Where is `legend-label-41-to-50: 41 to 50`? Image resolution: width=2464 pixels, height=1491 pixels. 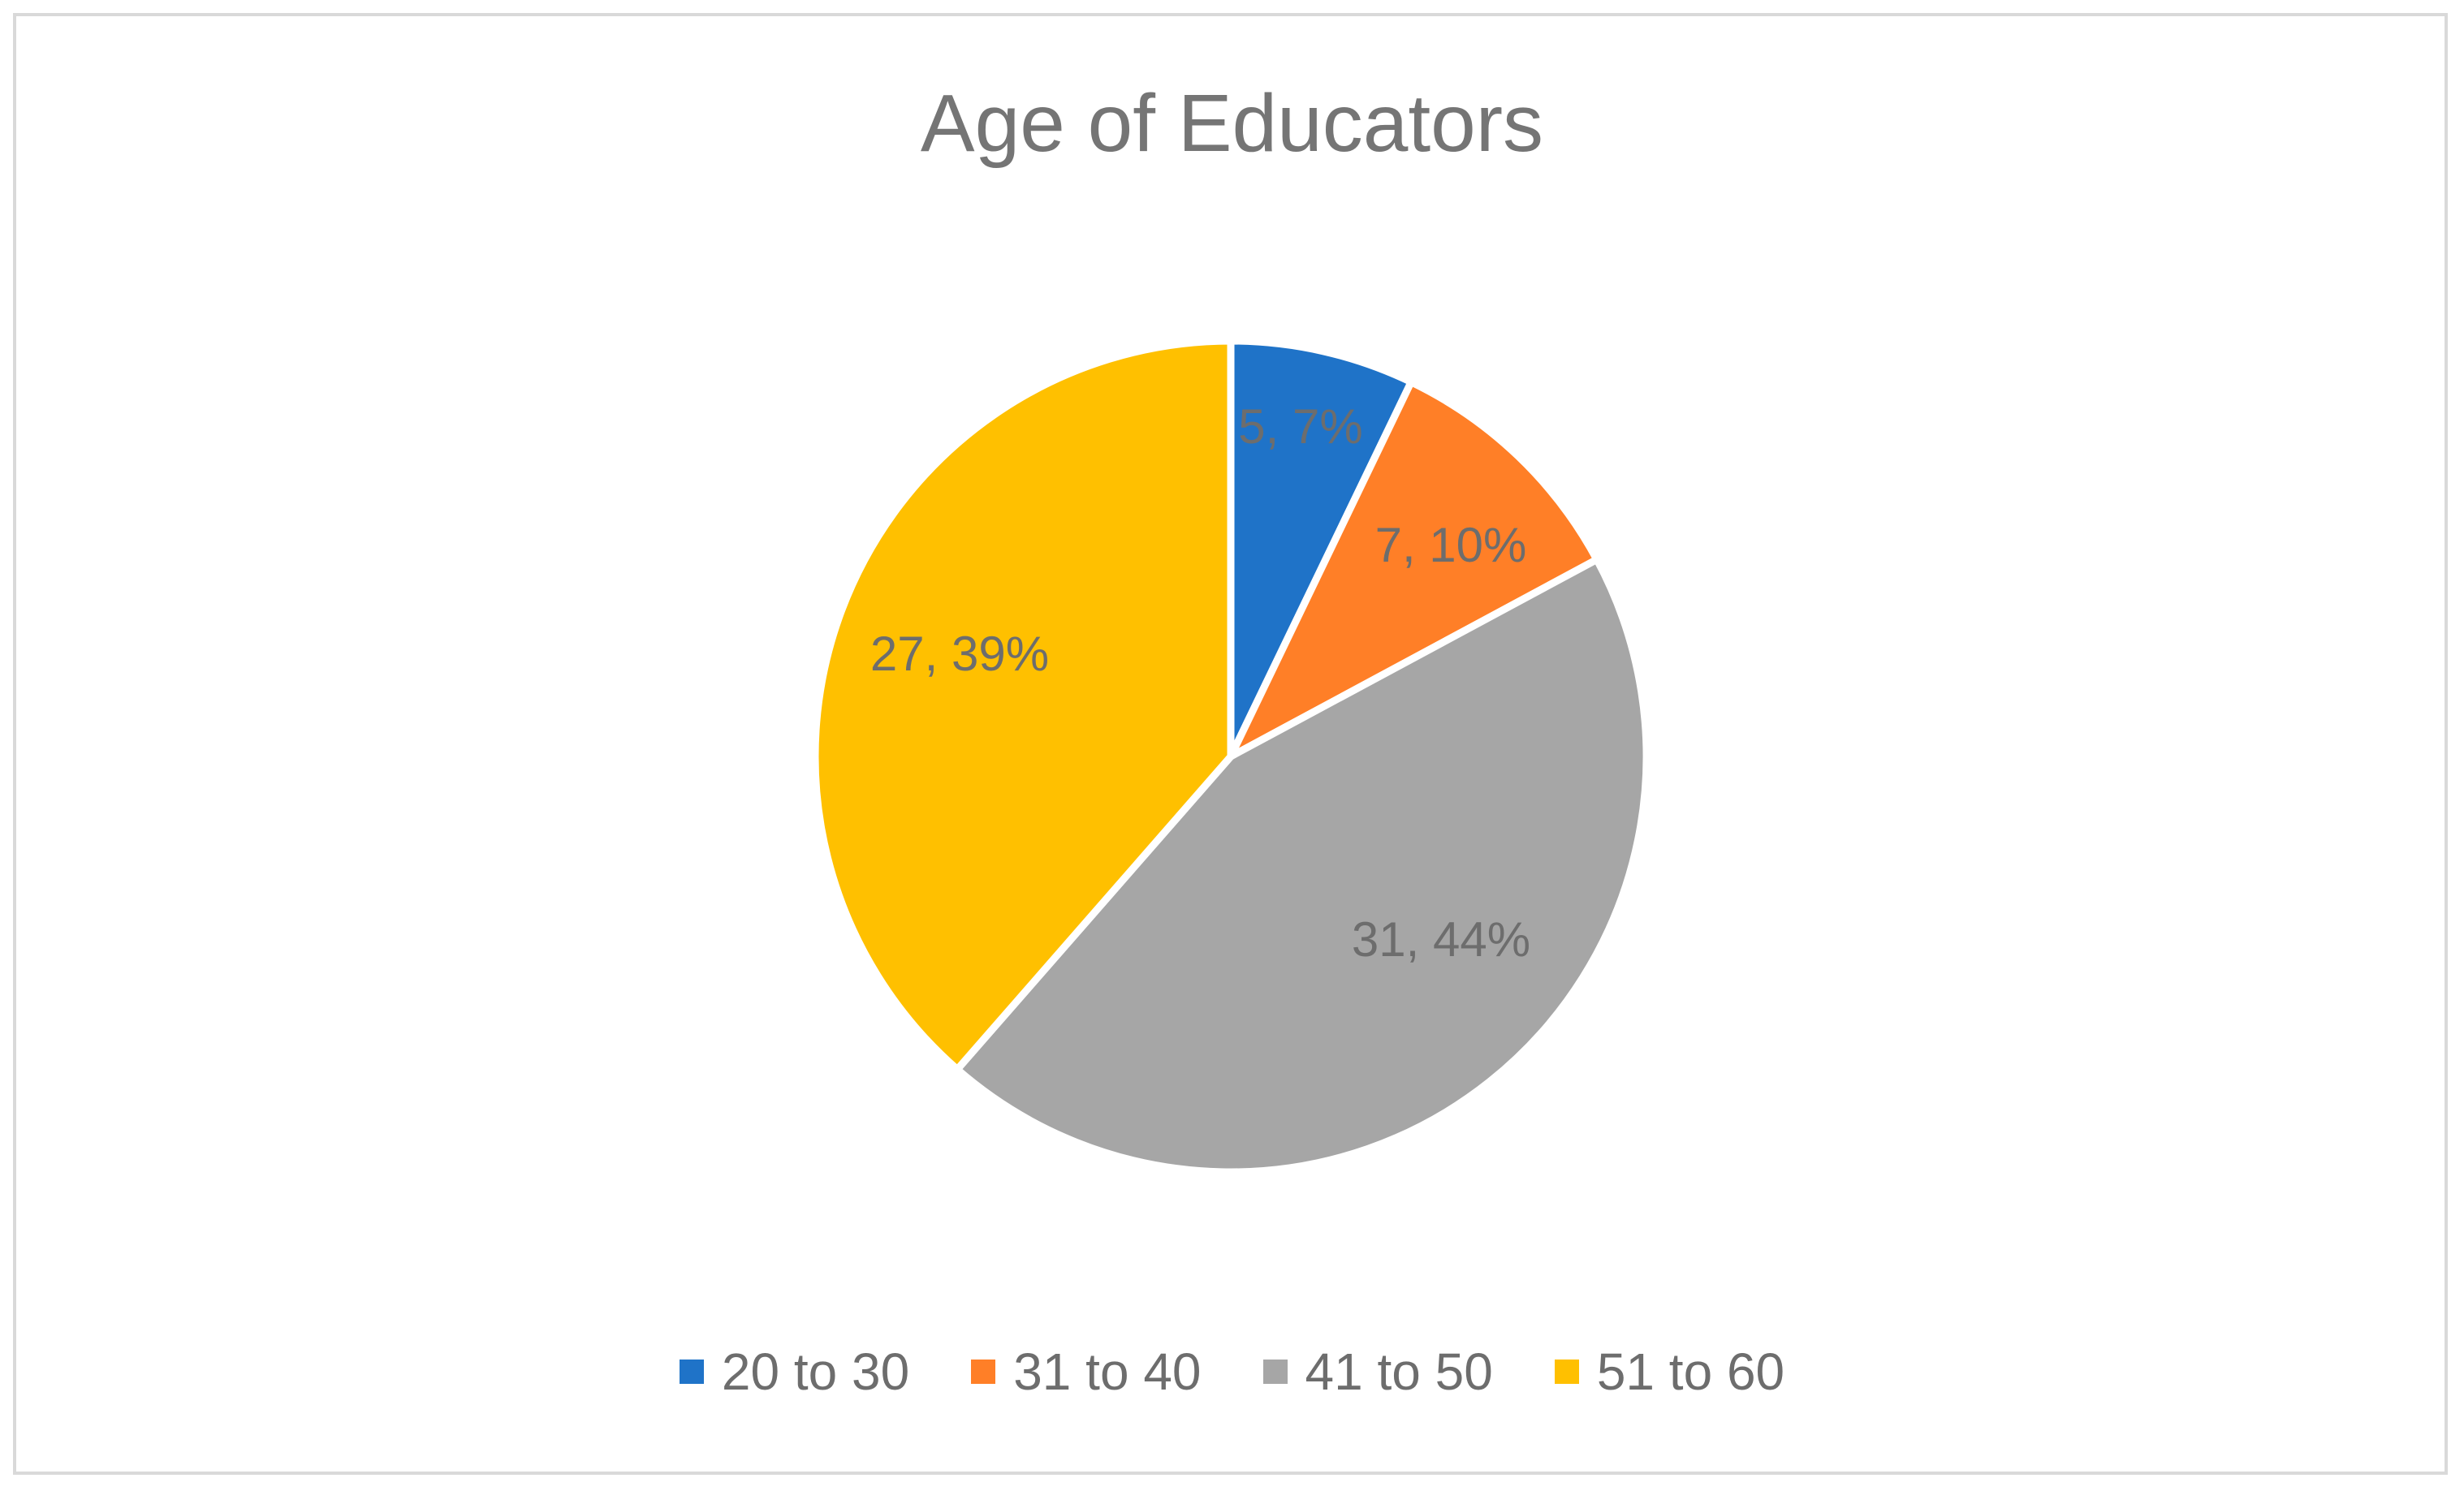
legend-label-41-to-50: 41 to 50 is located at coordinates (1399, 1371).